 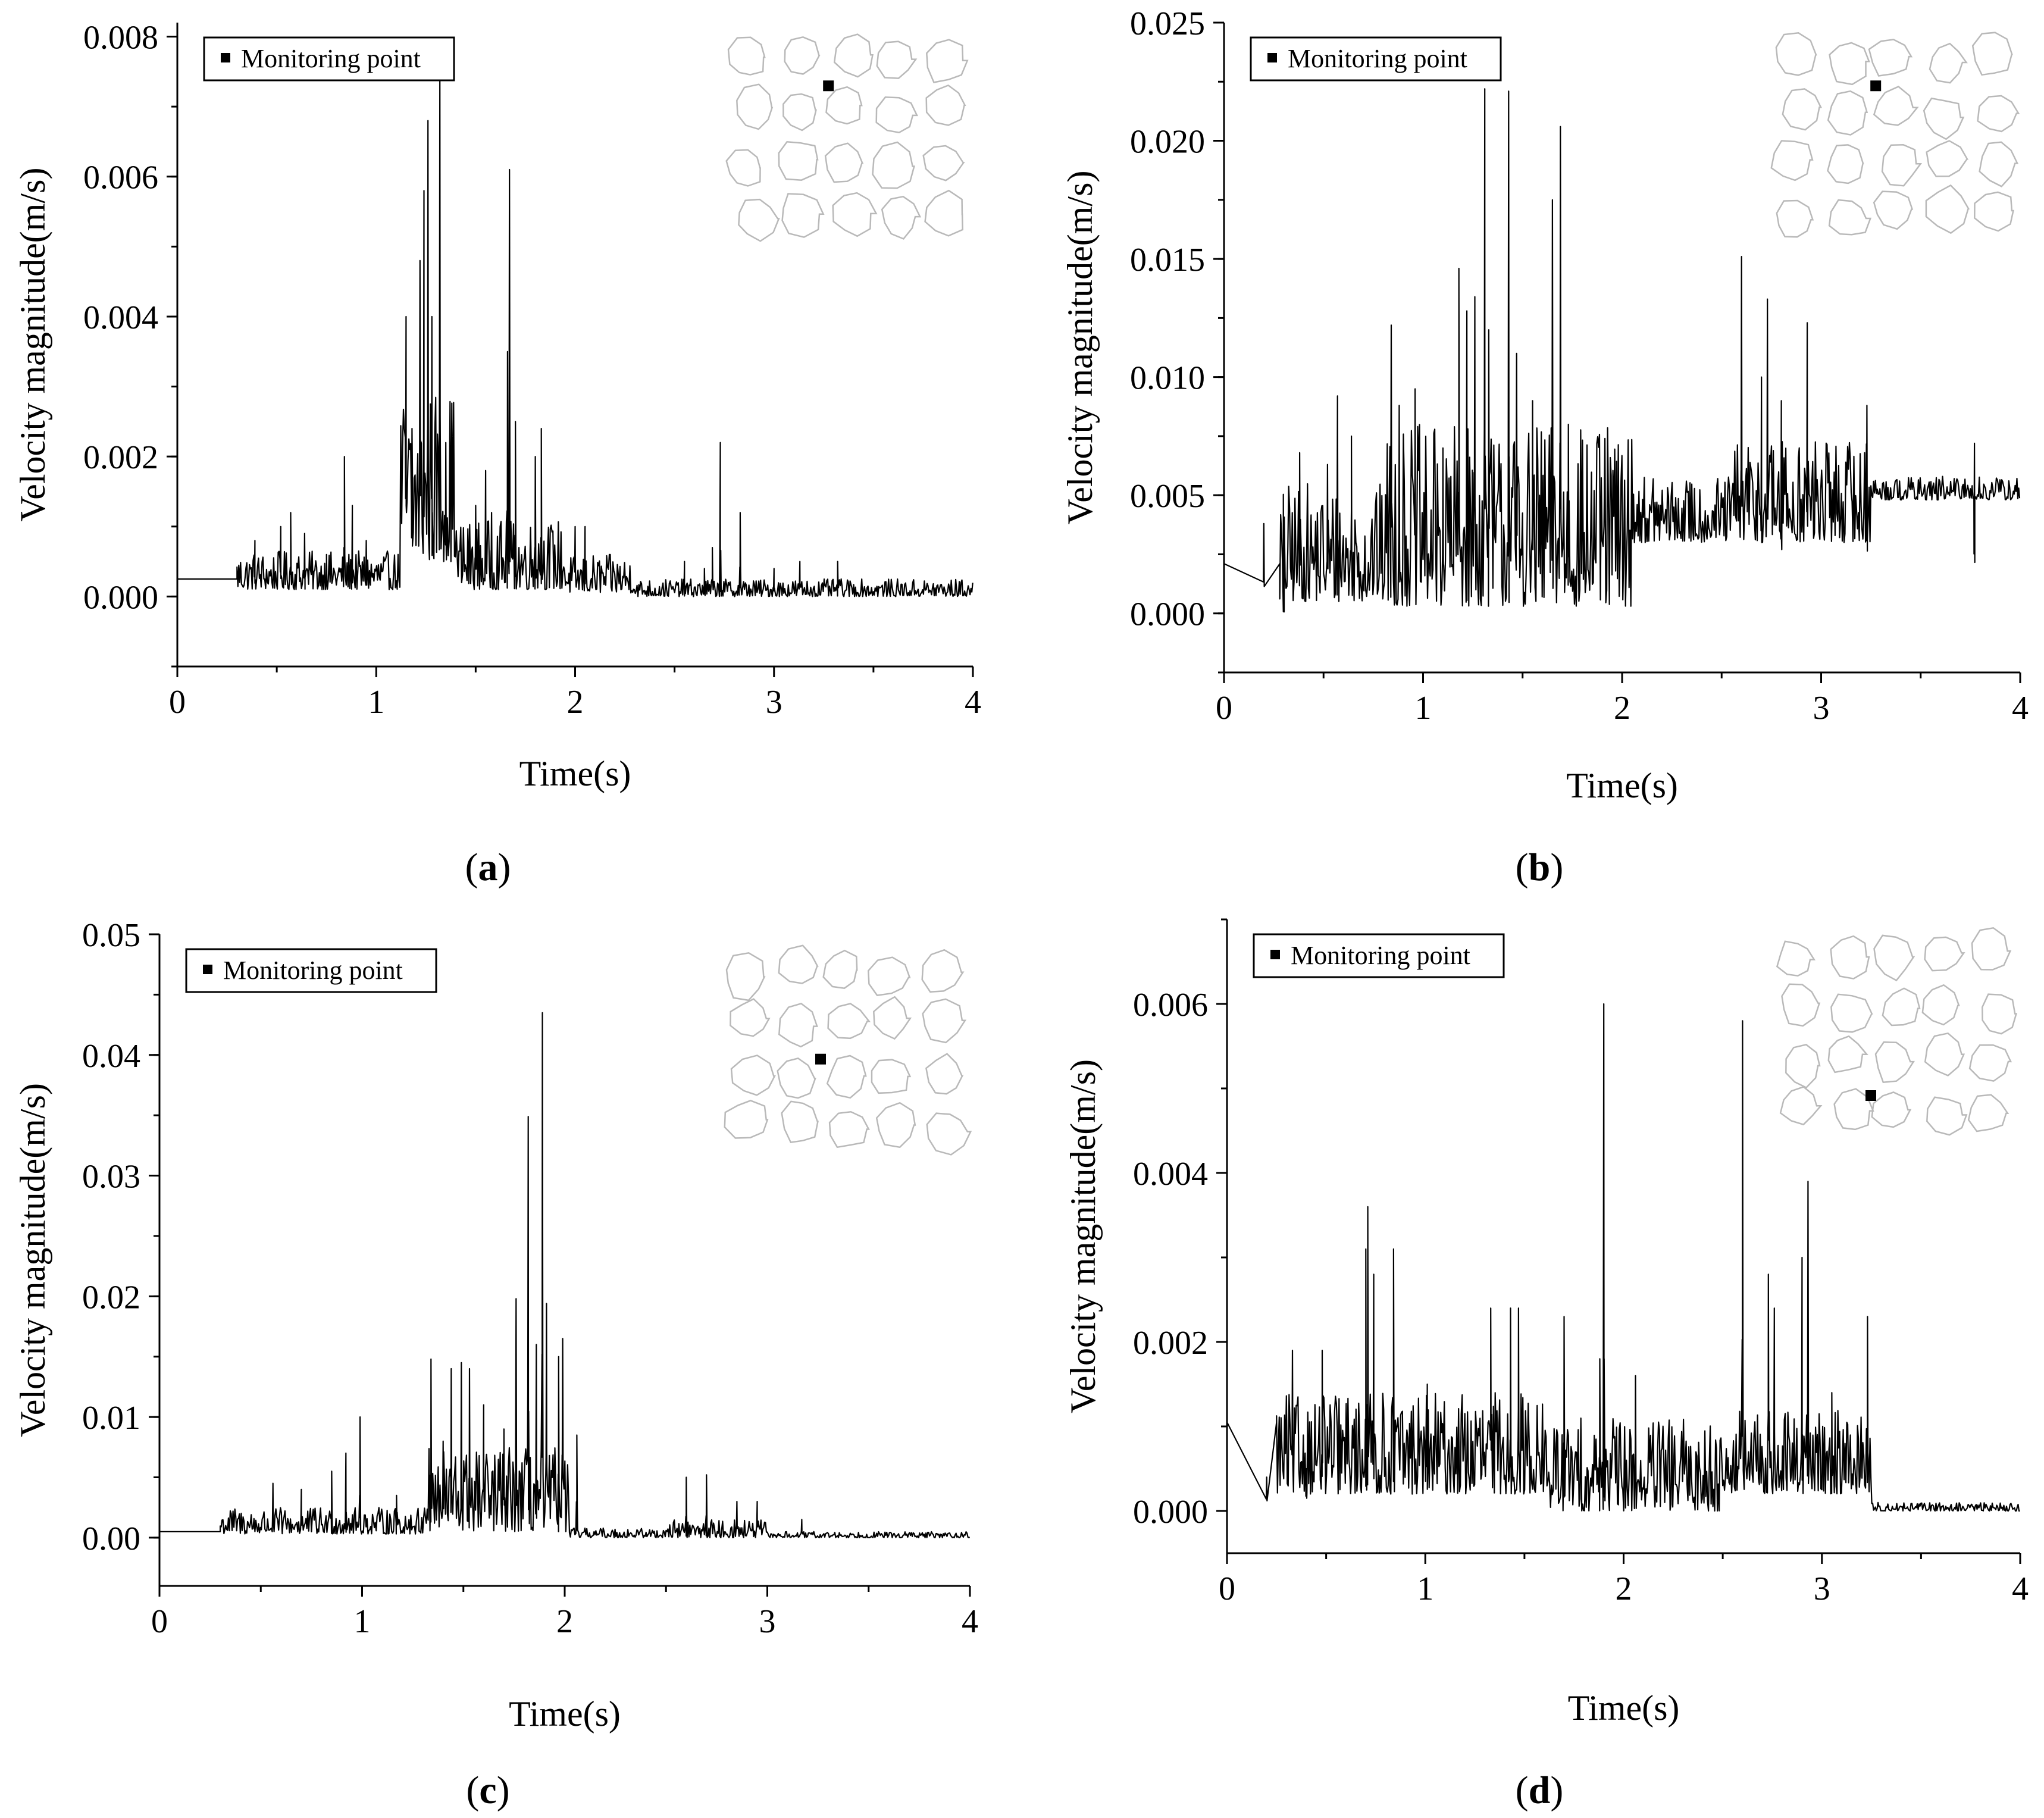 I want to click on y-tick-label: 0.03, so click(x=111, y=1177).